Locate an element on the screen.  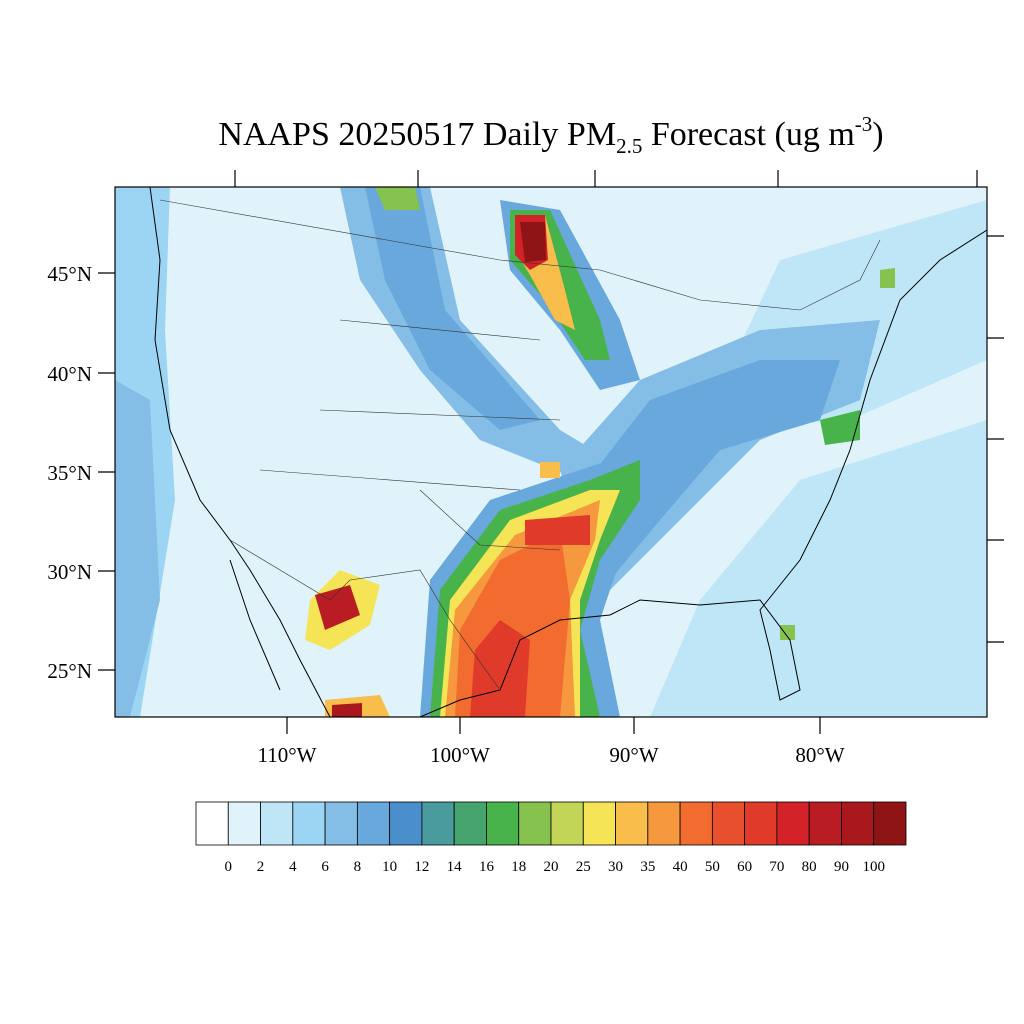
title-end: ) is located at coordinates (877, 134).